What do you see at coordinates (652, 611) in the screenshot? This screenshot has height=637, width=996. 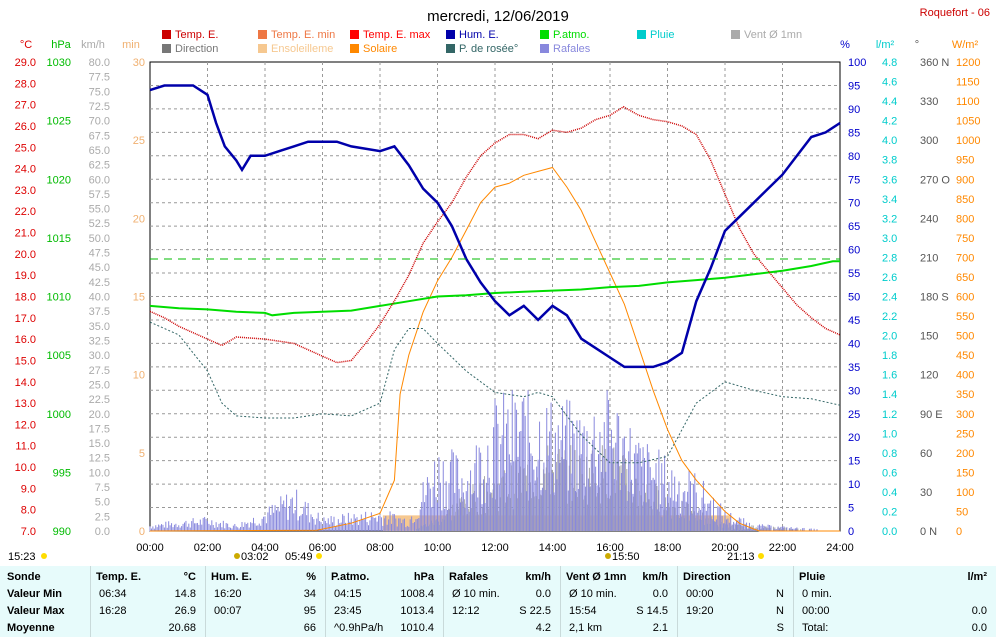 I see `cell-value: S 14.5` at bounding box center [652, 611].